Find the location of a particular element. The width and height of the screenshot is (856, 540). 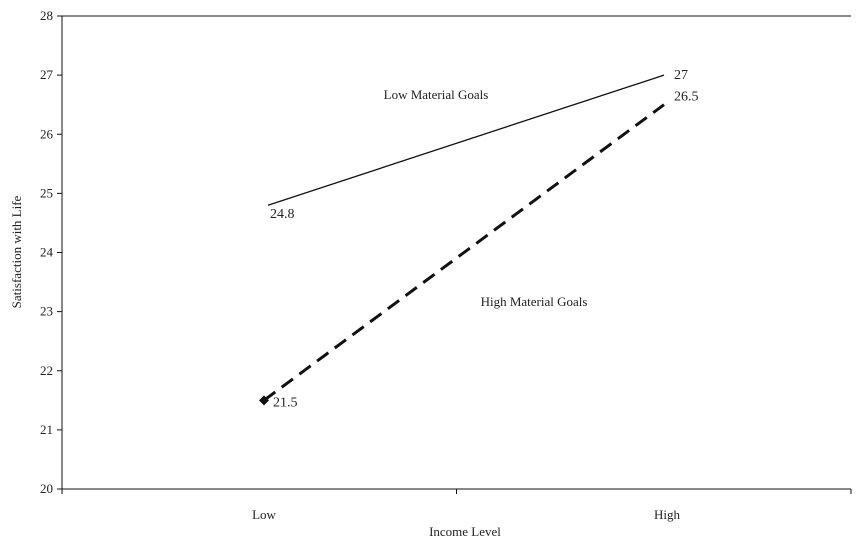

y-tick-label: 27 is located at coordinates (47, 74).